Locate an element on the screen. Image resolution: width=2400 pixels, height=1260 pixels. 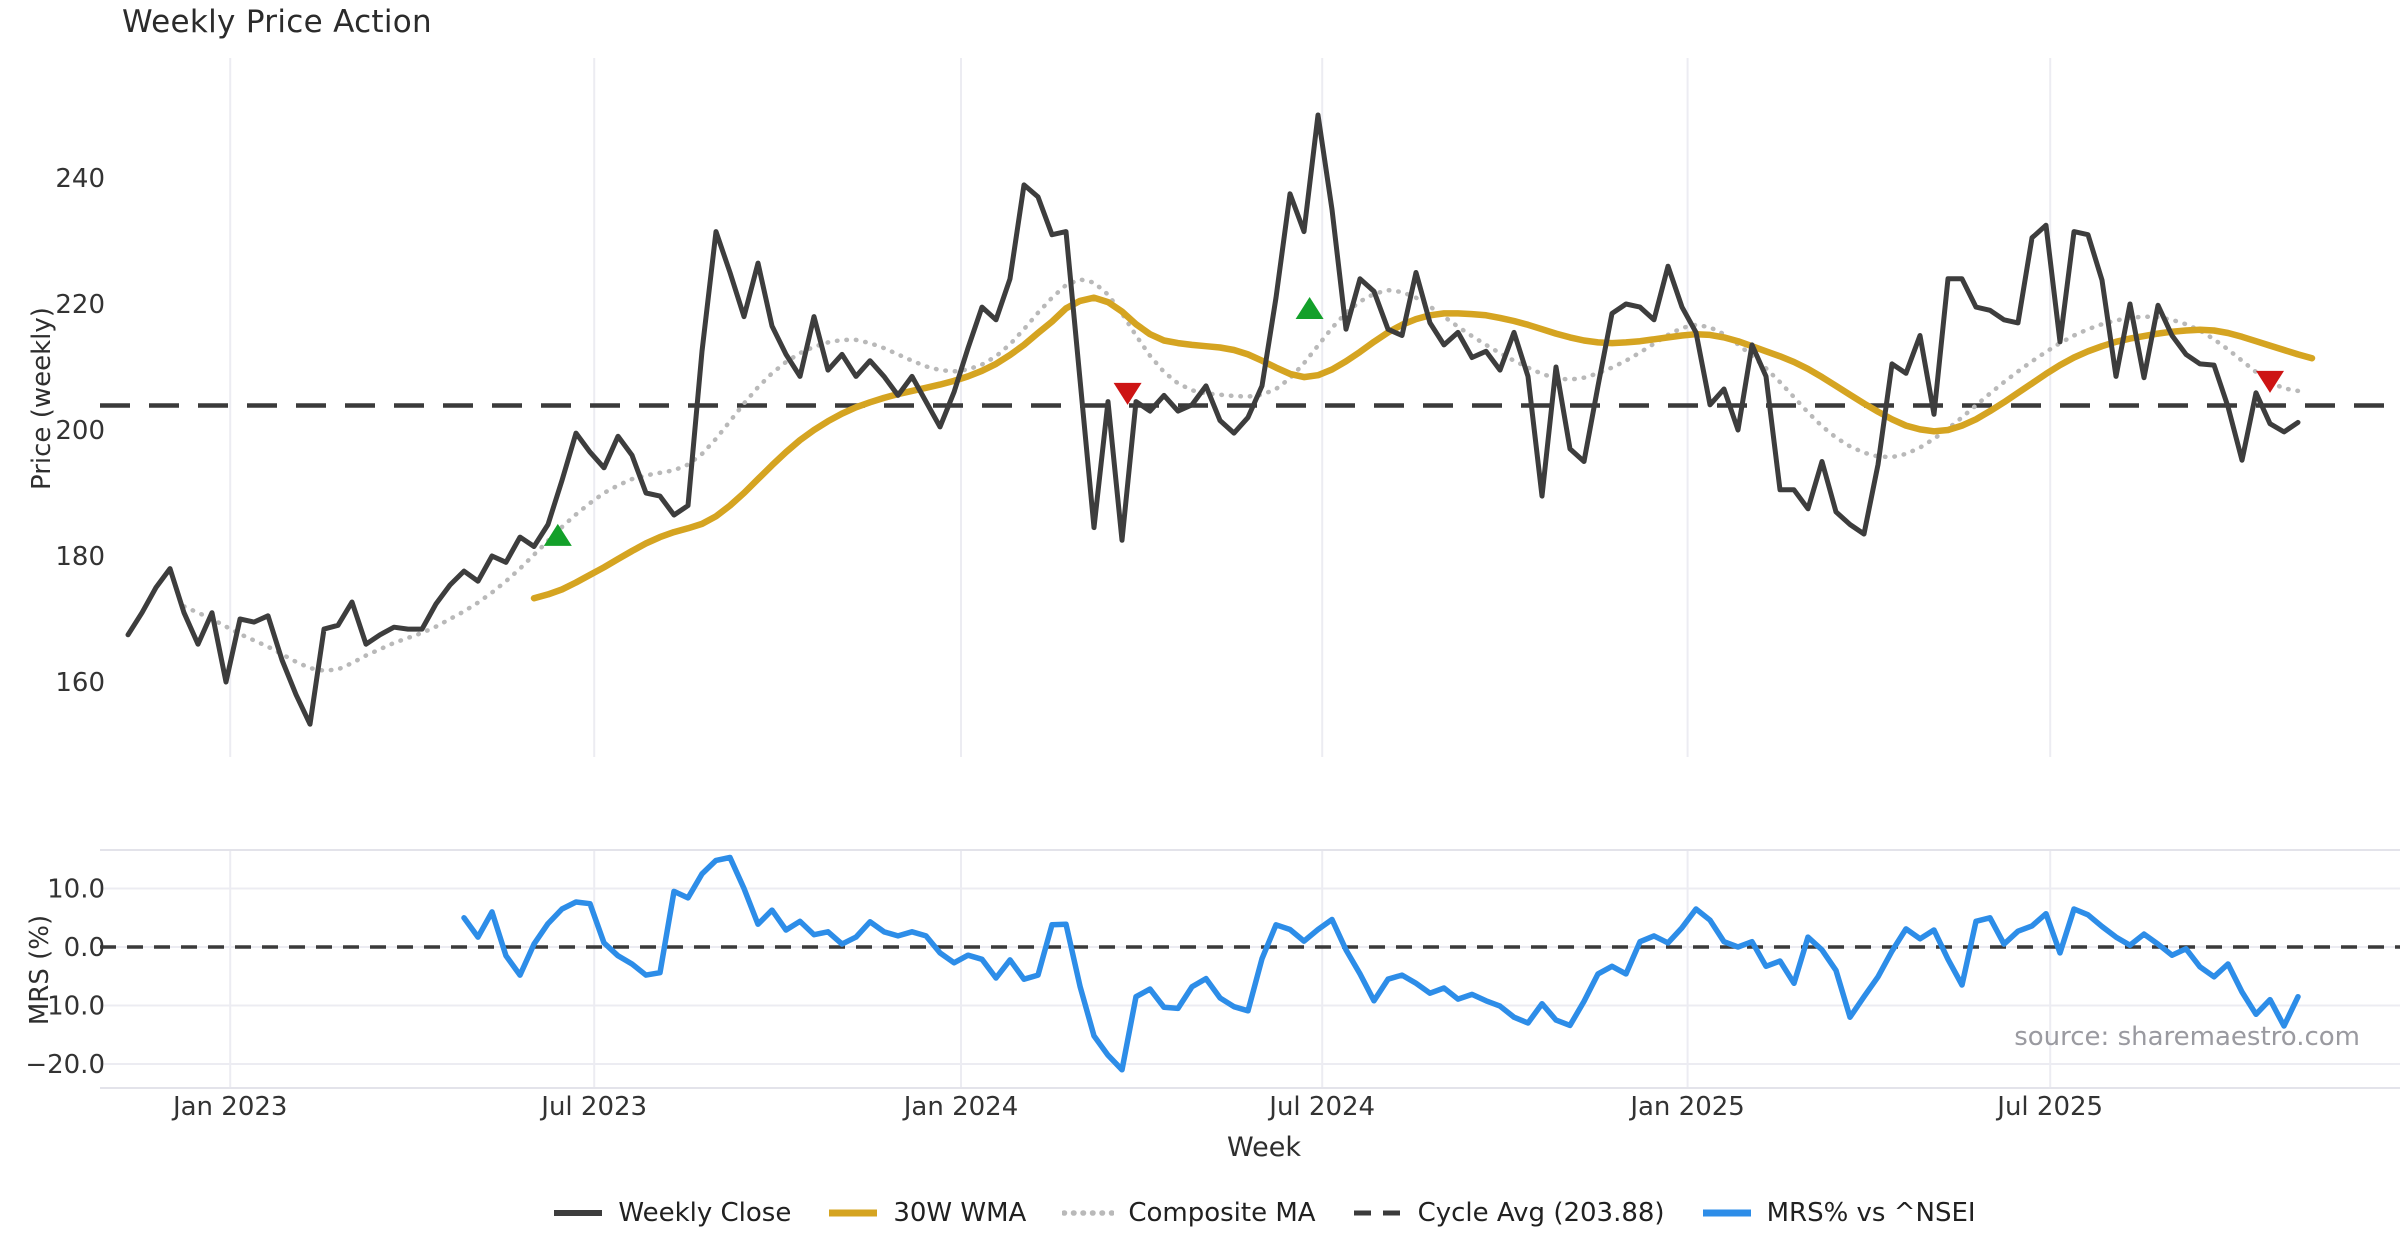
legend-item: MRS% vs ^NSEI is located at coordinates (1838, 1213).